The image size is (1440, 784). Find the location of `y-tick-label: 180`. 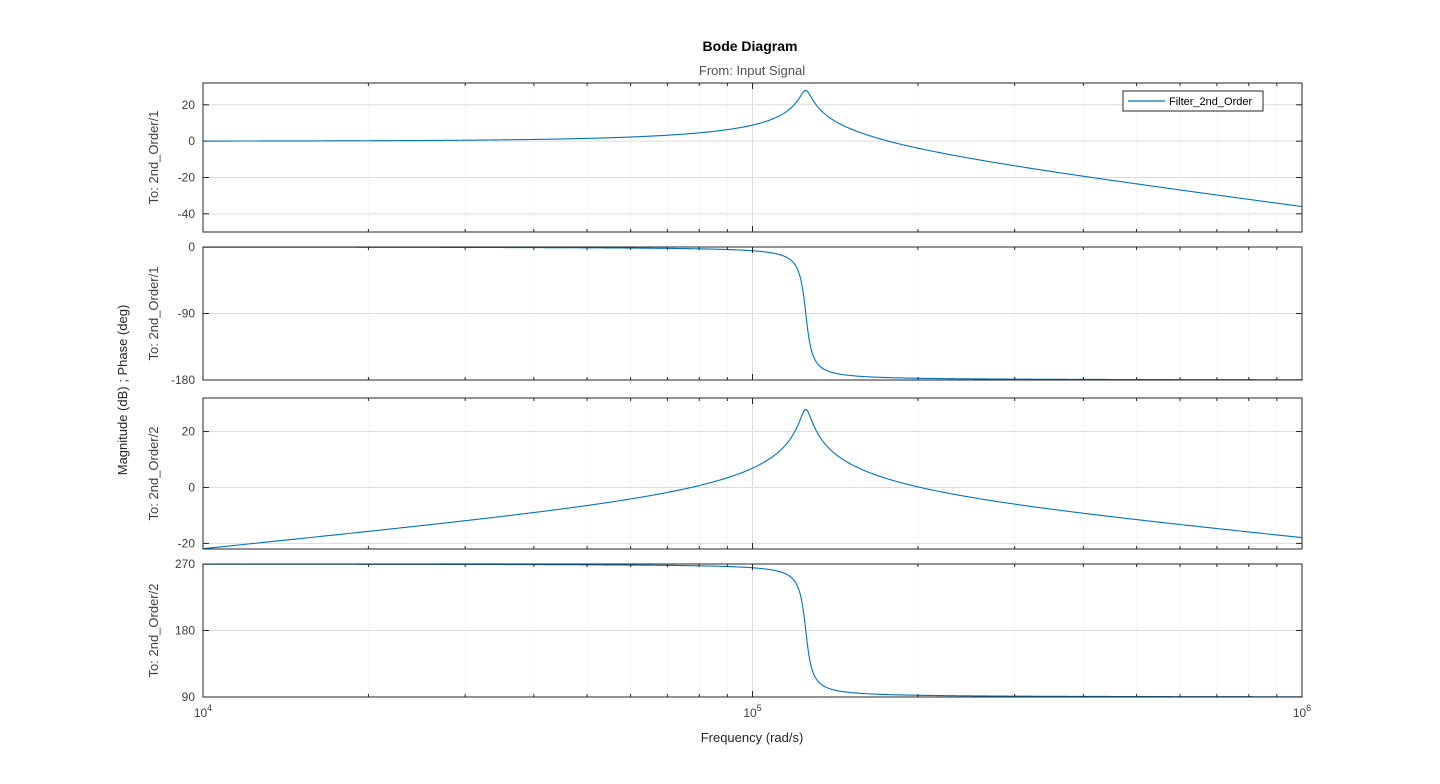

y-tick-label: 180 is located at coordinates (185, 631).